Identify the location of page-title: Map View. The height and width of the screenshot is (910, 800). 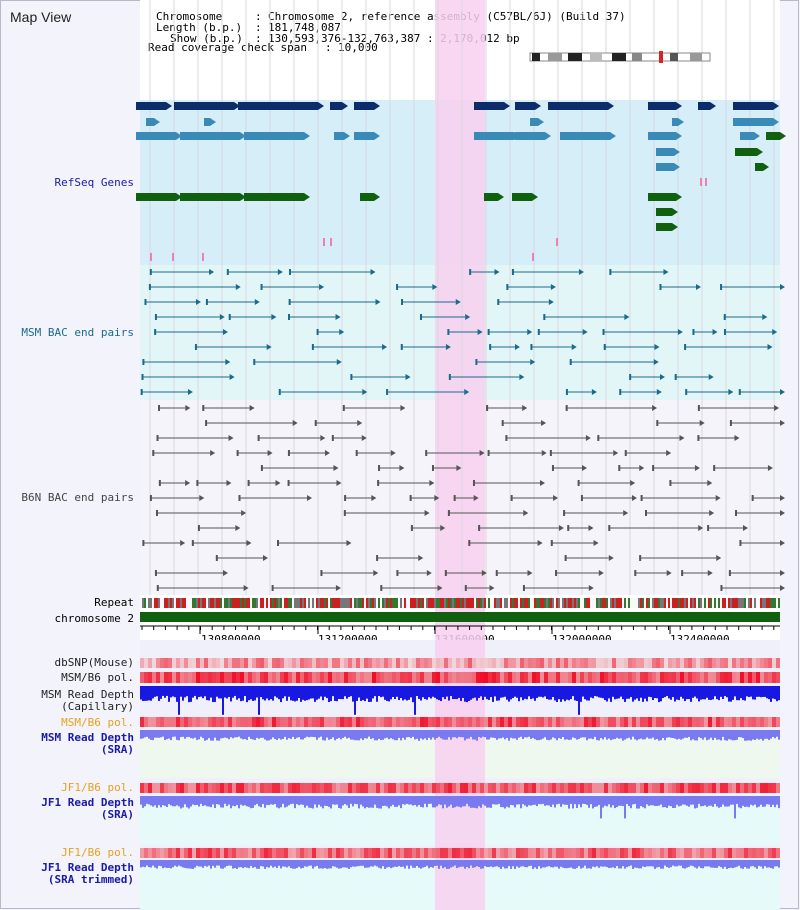
(41, 17).